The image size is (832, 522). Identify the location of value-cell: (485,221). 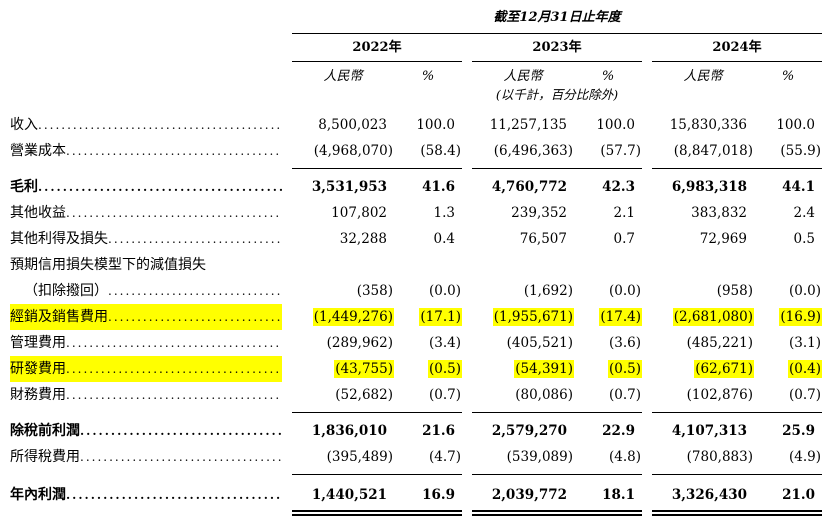
(703, 343).